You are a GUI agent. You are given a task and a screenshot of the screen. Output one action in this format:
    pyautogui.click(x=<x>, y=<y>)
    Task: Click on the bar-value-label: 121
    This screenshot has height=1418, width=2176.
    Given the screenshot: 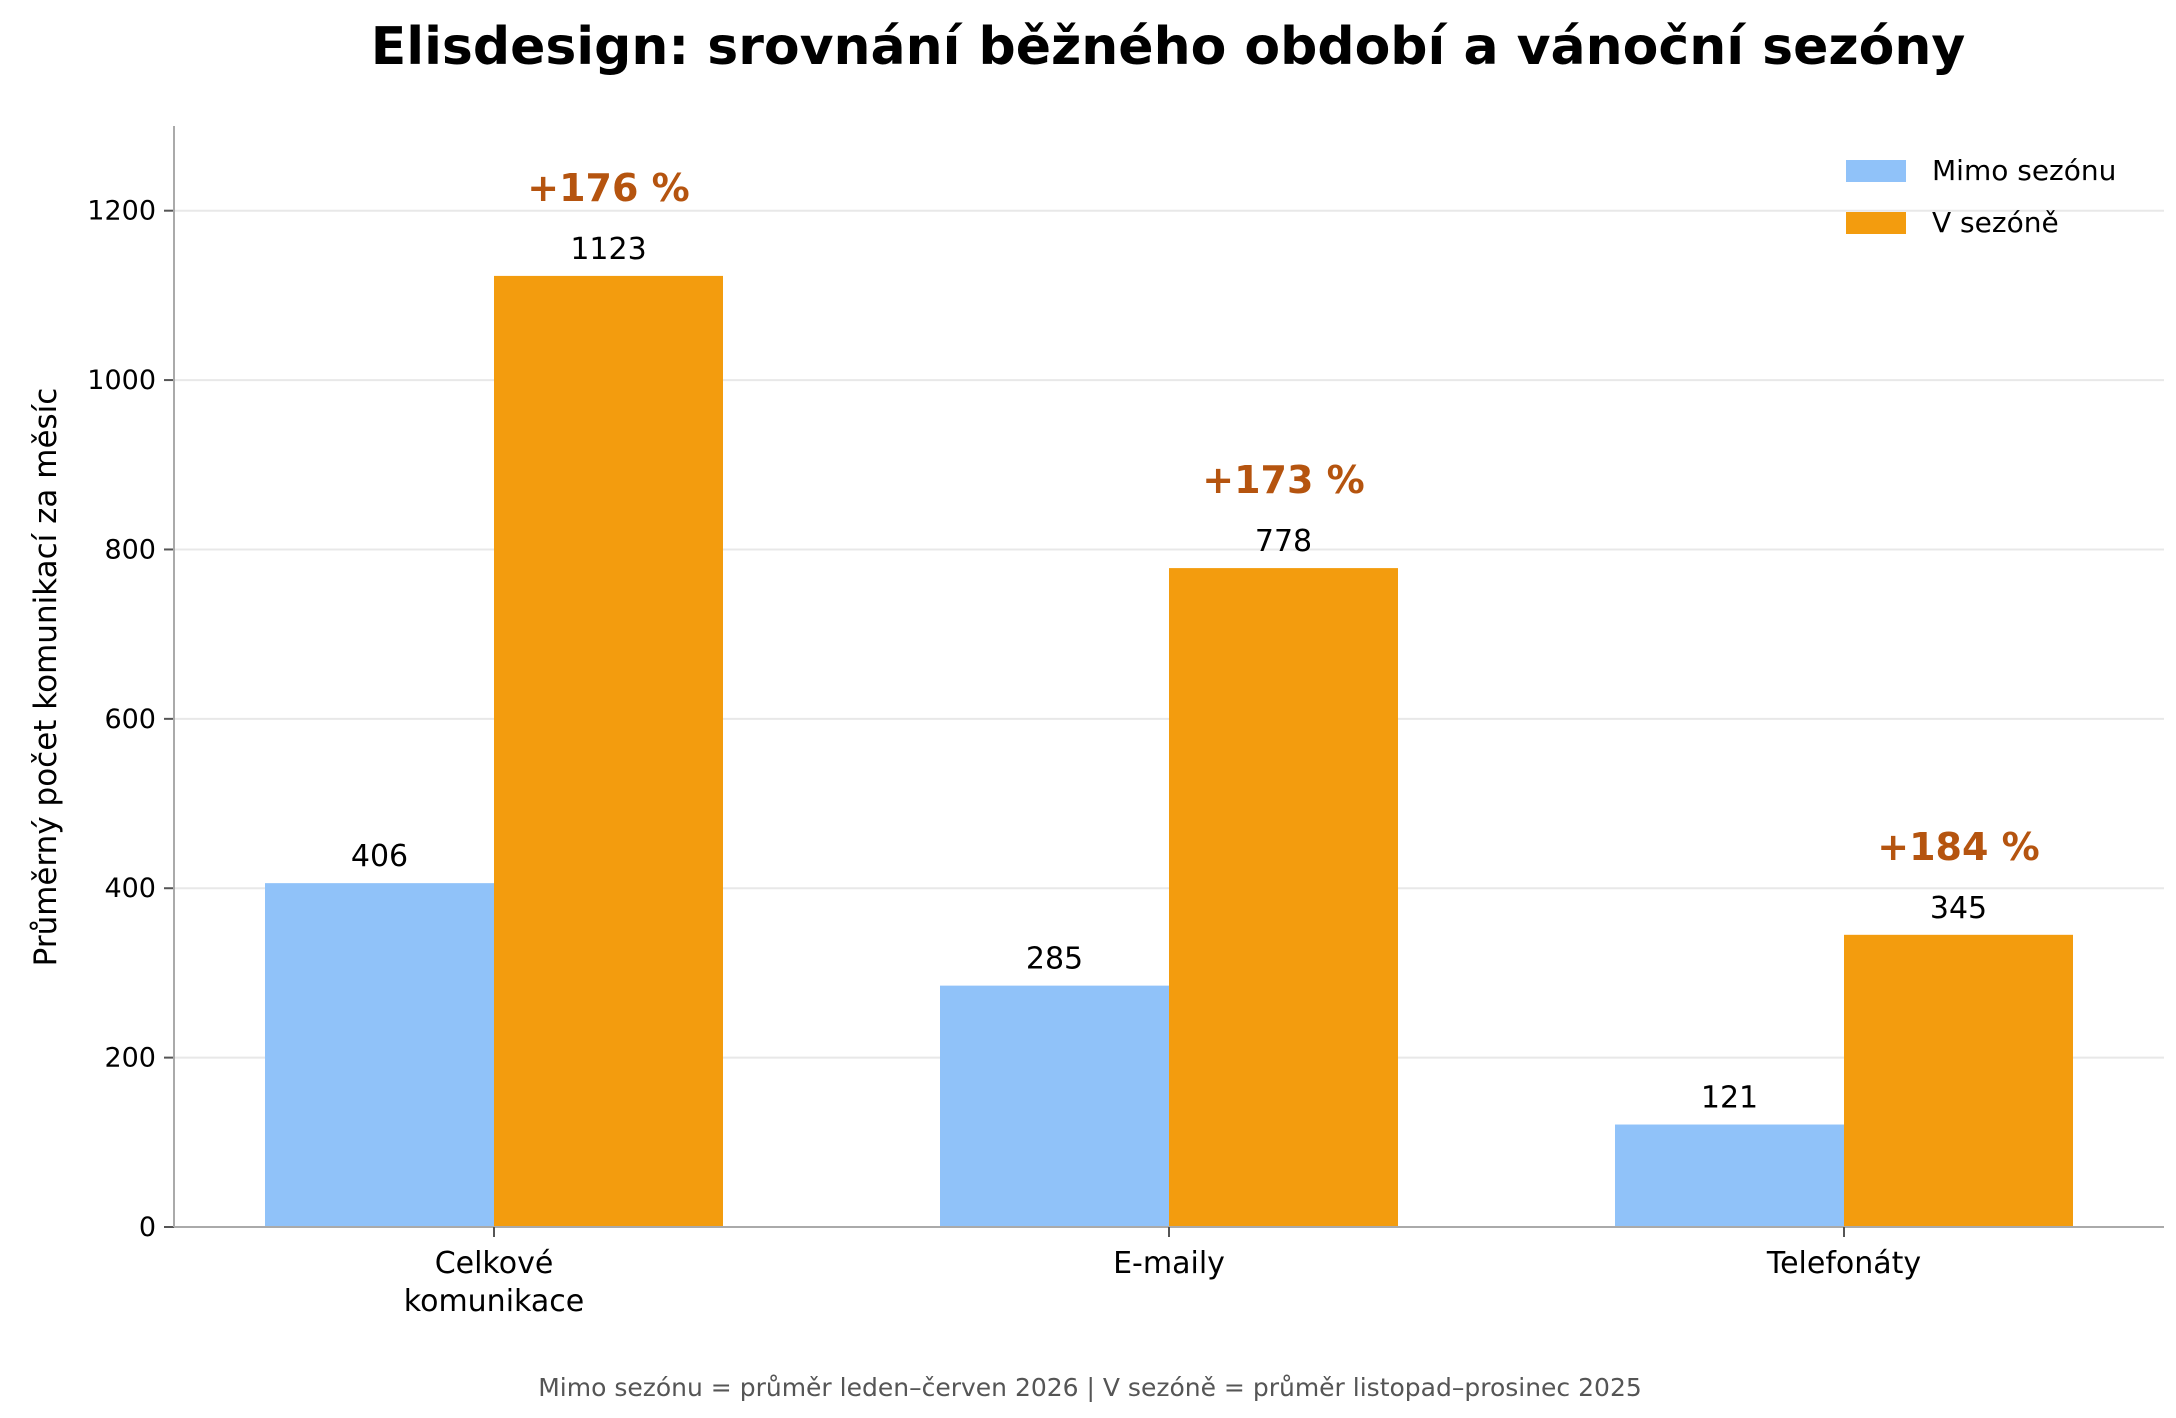 What is the action you would take?
    pyautogui.click(x=1729, y=1098)
    